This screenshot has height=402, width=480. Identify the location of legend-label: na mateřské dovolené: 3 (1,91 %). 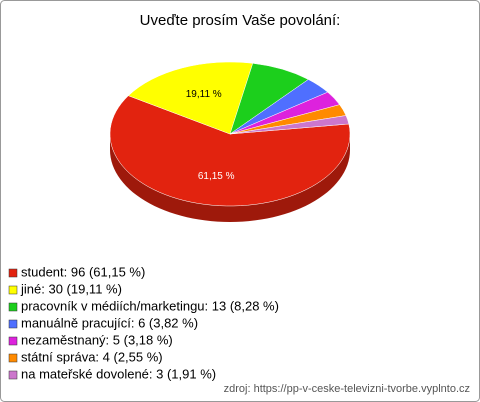
(118, 373).